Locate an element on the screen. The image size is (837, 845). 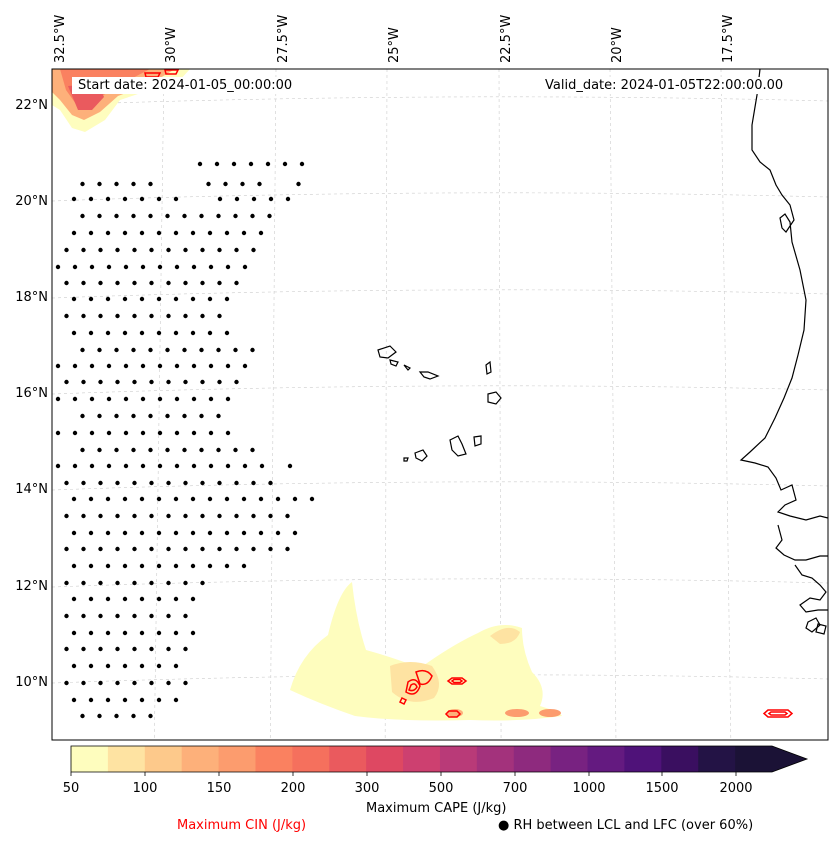
cbar-tick-100: 100 is located at coordinates (145, 788).